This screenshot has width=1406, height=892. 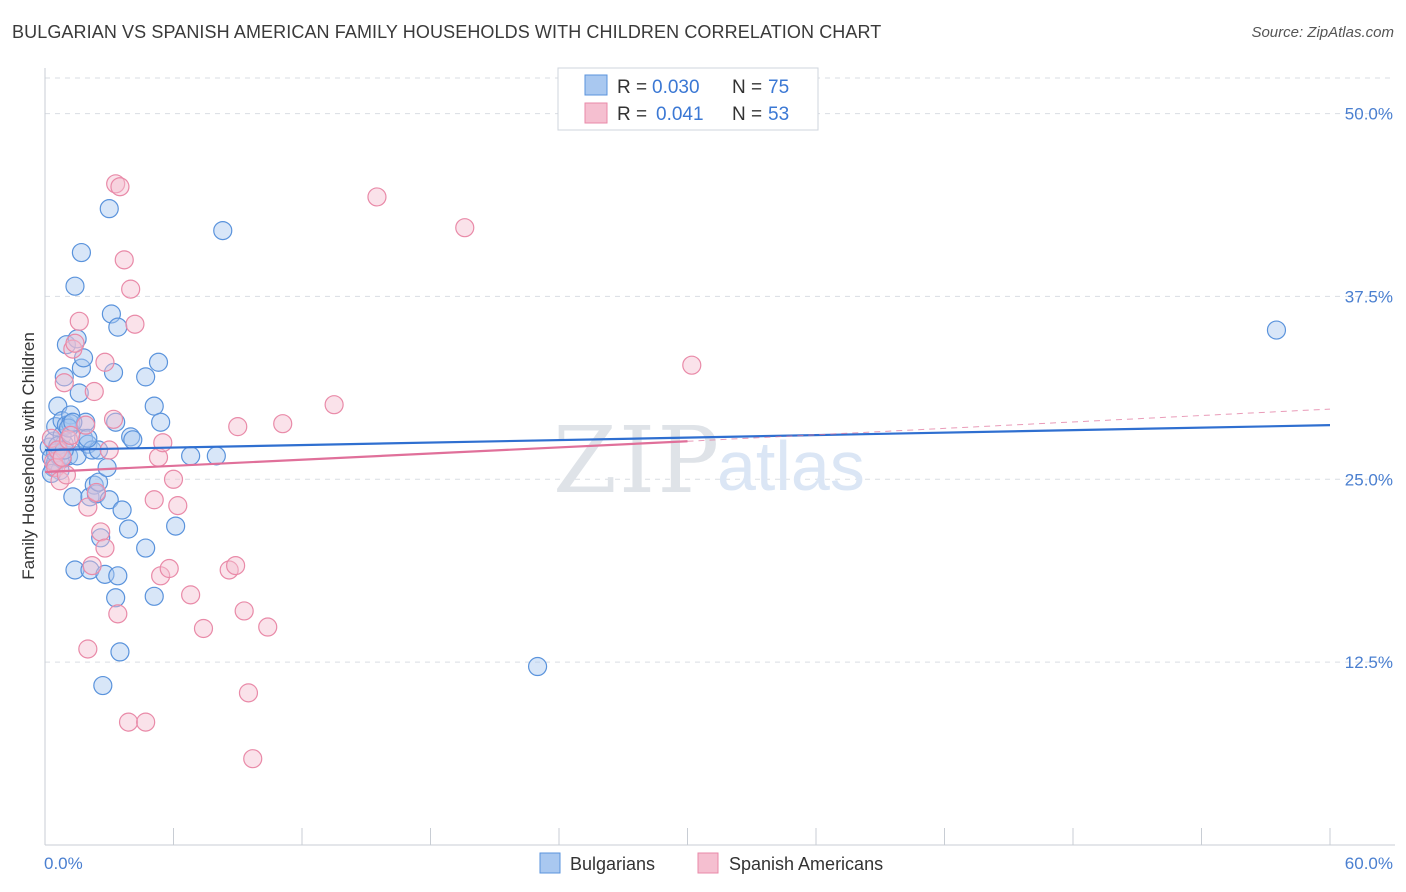 I want to click on x-tick-labels: 0.0% 60.0%, so click(x=718, y=863).